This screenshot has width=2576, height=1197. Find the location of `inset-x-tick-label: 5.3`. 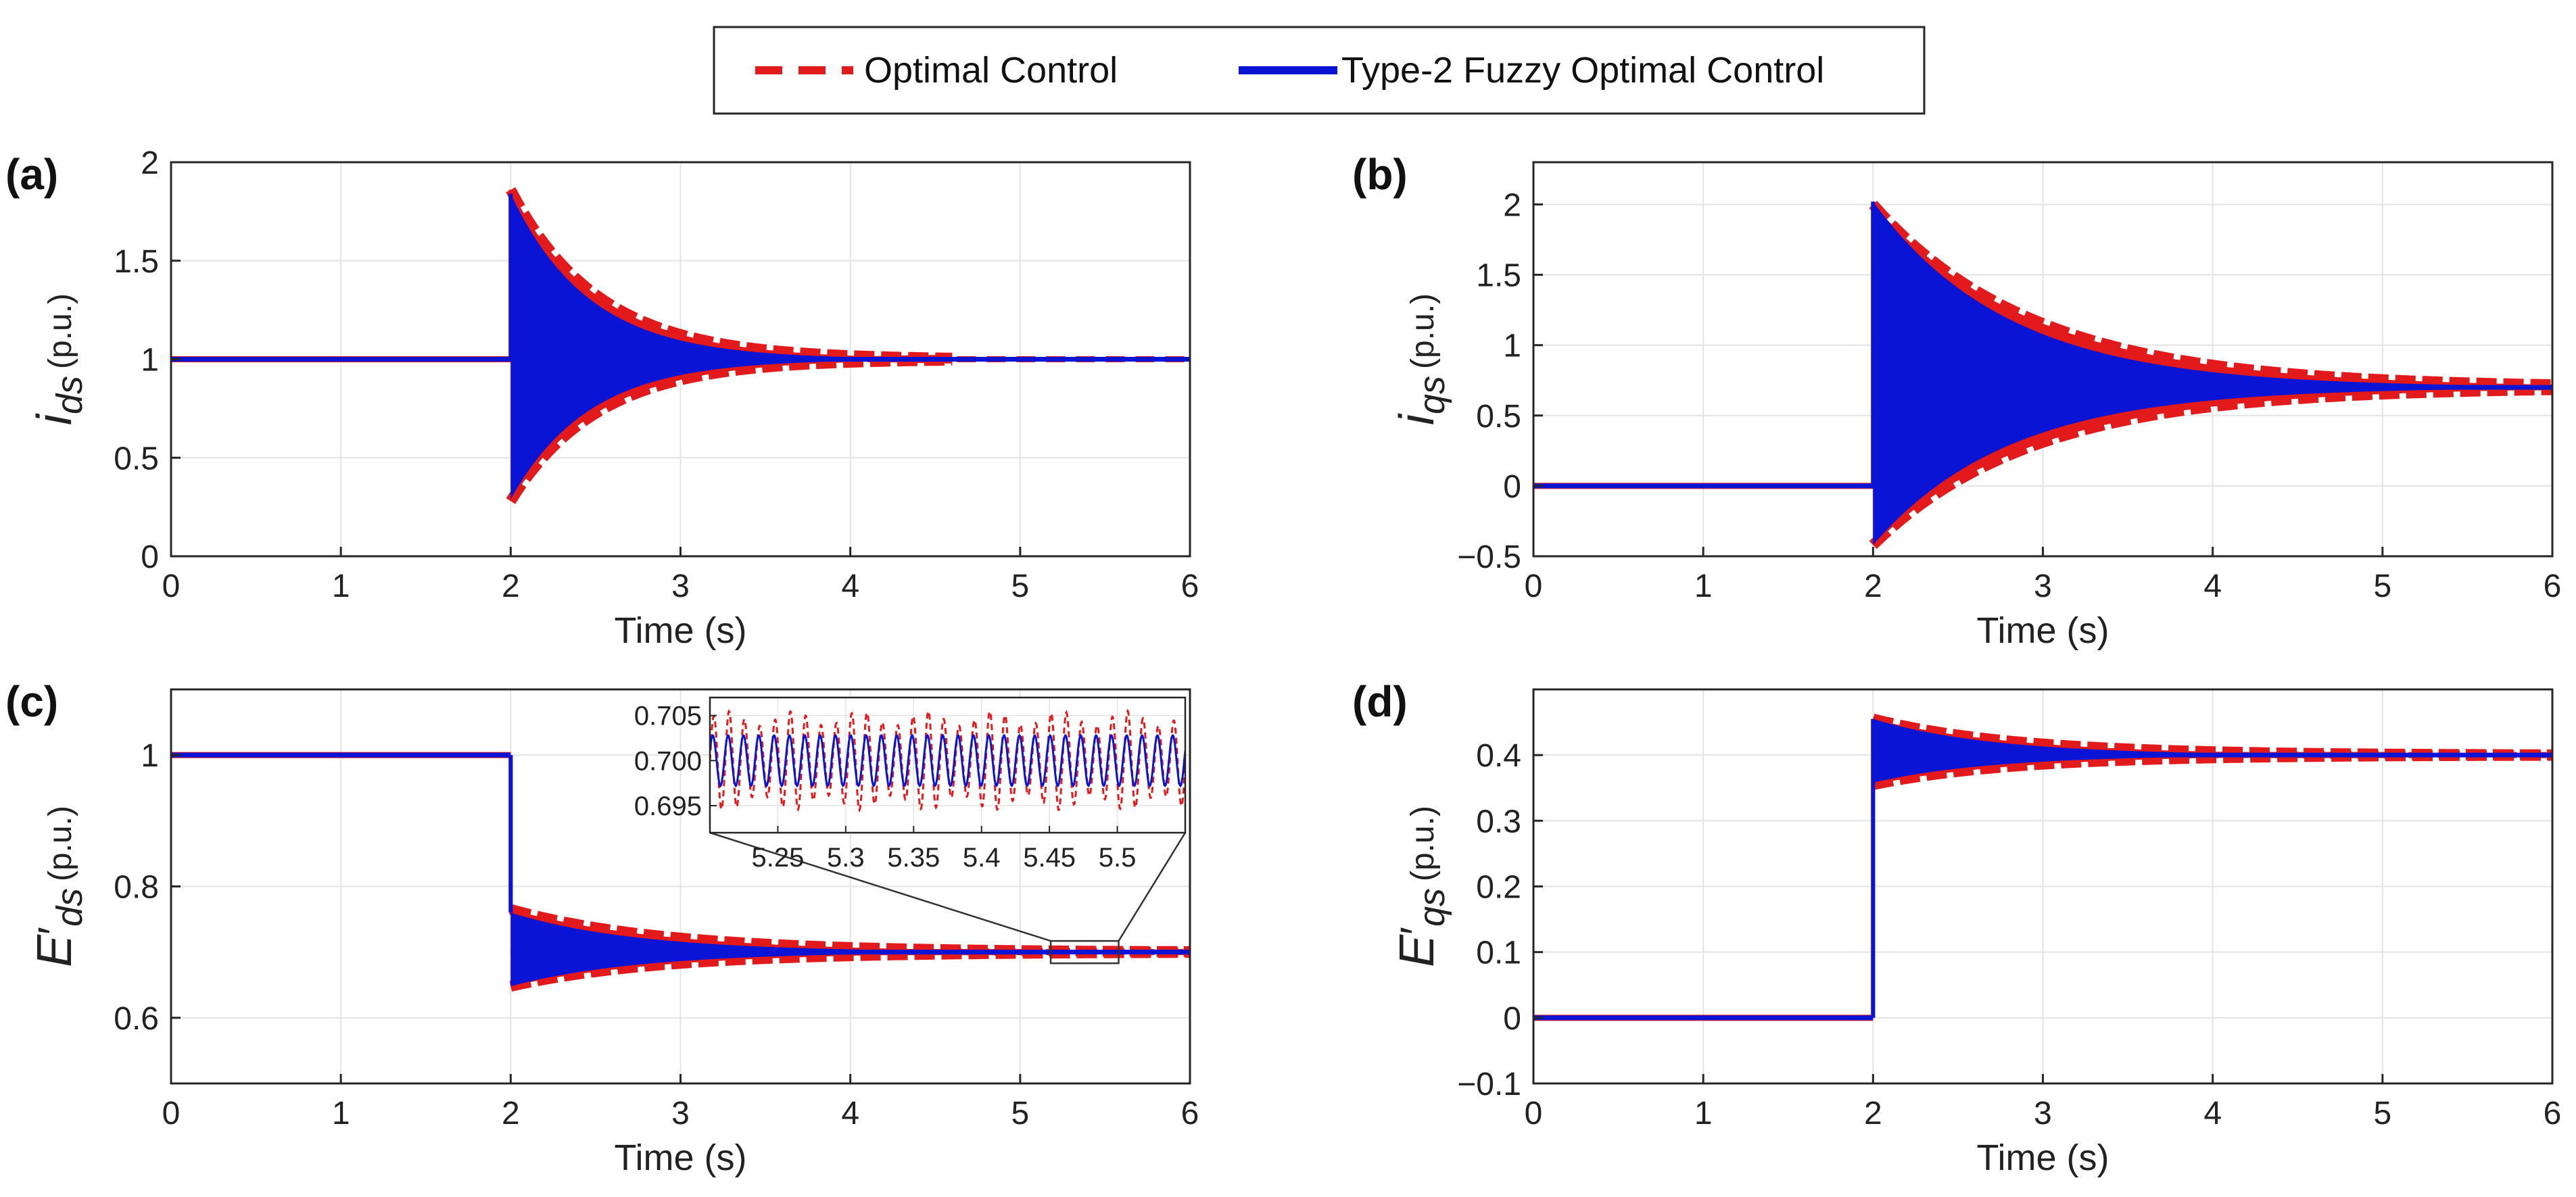

inset-x-tick-label: 5.3 is located at coordinates (846, 858).